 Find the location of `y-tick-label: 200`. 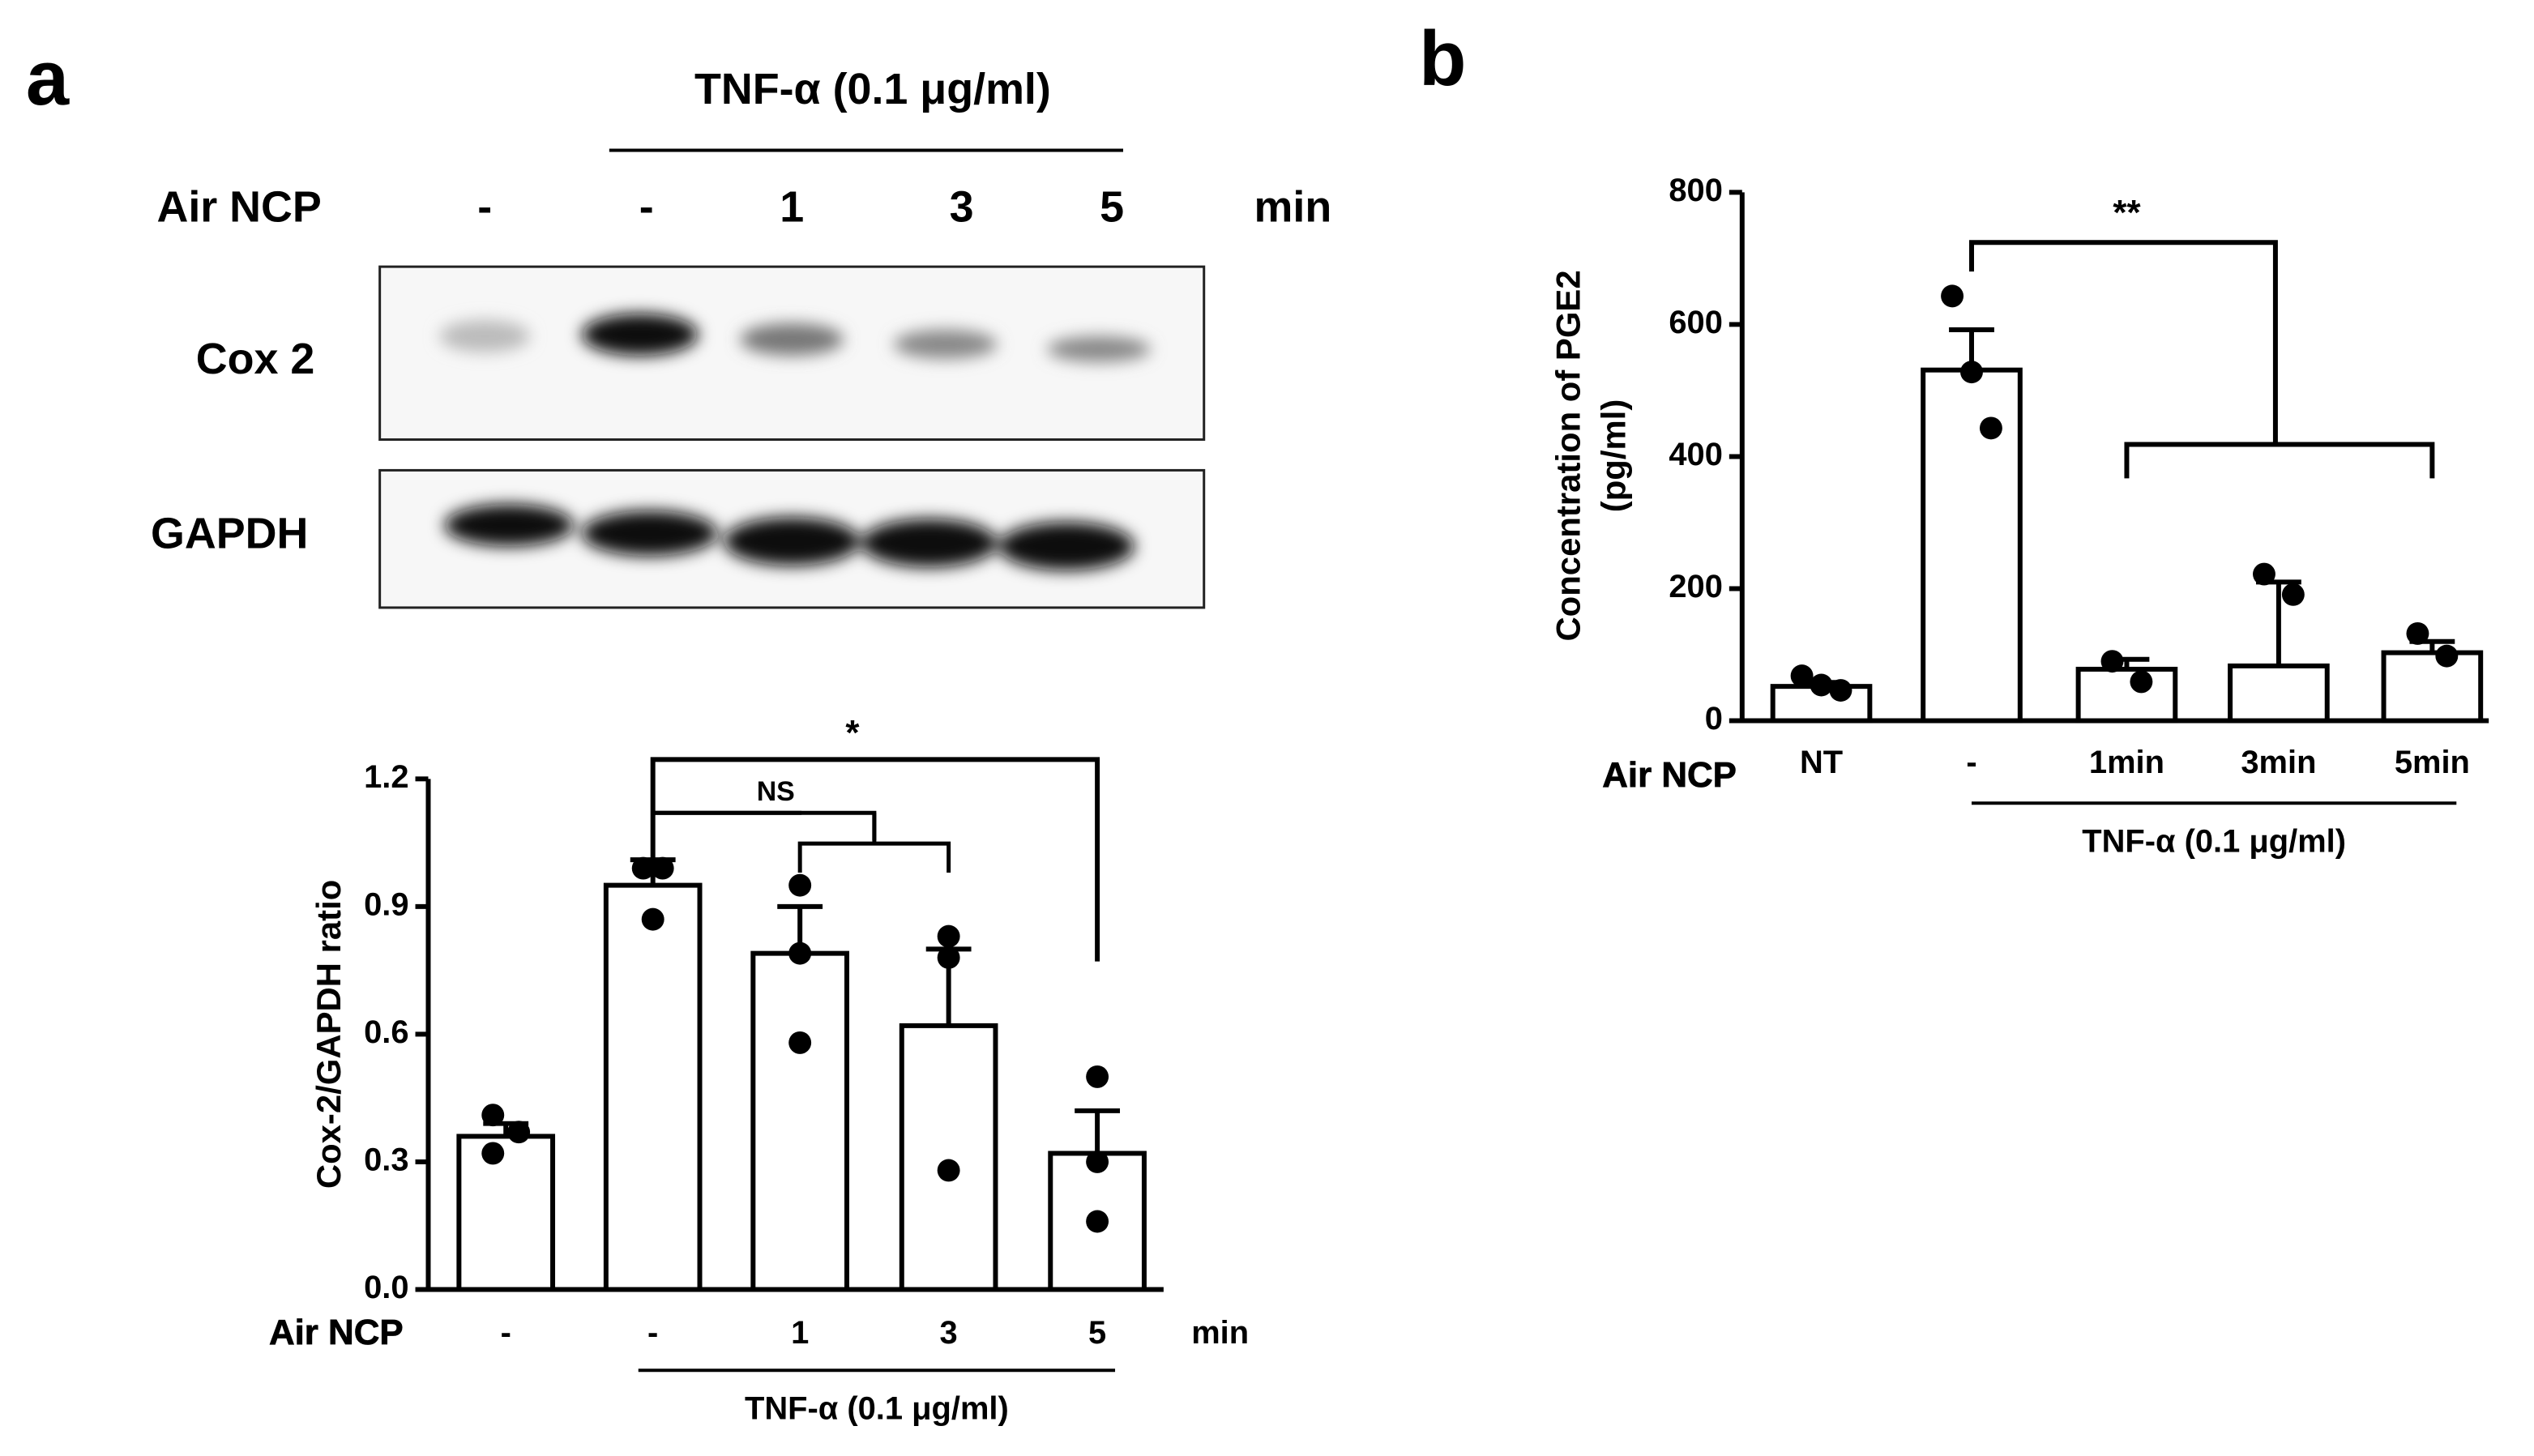

y-tick-label: 200 is located at coordinates (1696, 586).